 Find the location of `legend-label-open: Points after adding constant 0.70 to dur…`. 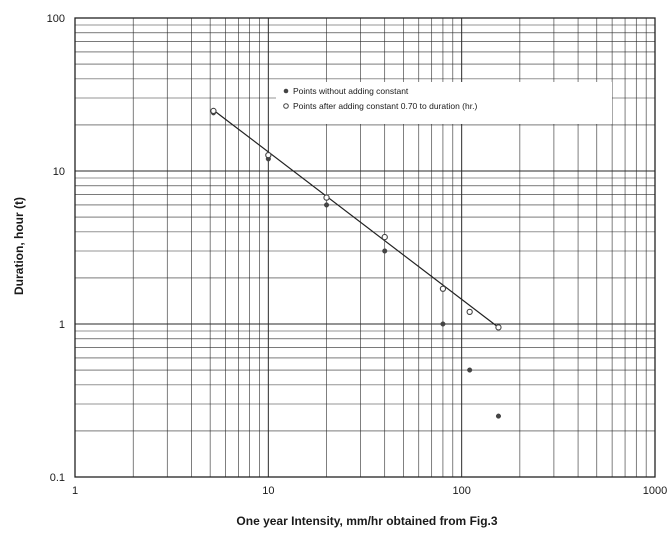

legend-label-open: Points after adding constant 0.70 to dur… is located at coordinates (385, 106).